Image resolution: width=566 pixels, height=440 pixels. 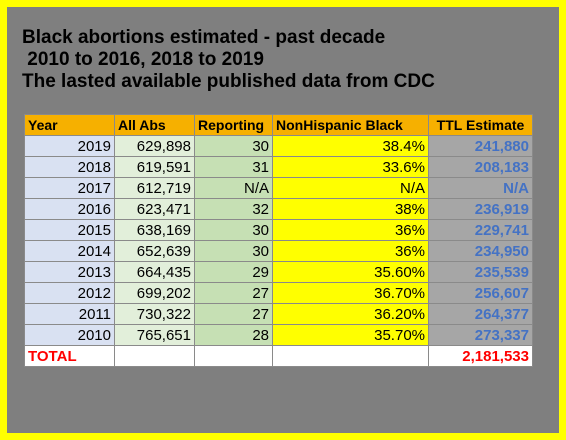 I want to click on ttl-estimate-cell: 264,377, so click(x=480, y=314).